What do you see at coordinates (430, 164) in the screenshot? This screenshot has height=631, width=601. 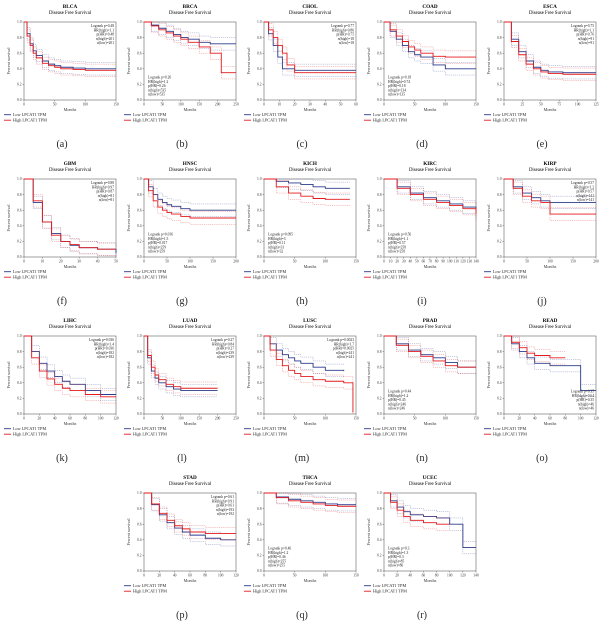 I see `chart-title: KIRC` at bounding box center [430, 164].